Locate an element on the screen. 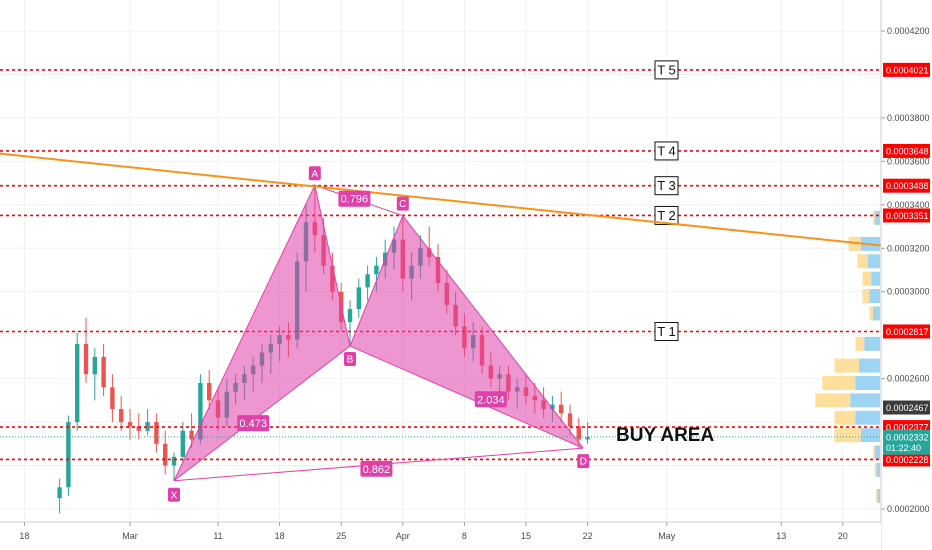  time-tick-label: 13 is located at coordinates (781, 536).